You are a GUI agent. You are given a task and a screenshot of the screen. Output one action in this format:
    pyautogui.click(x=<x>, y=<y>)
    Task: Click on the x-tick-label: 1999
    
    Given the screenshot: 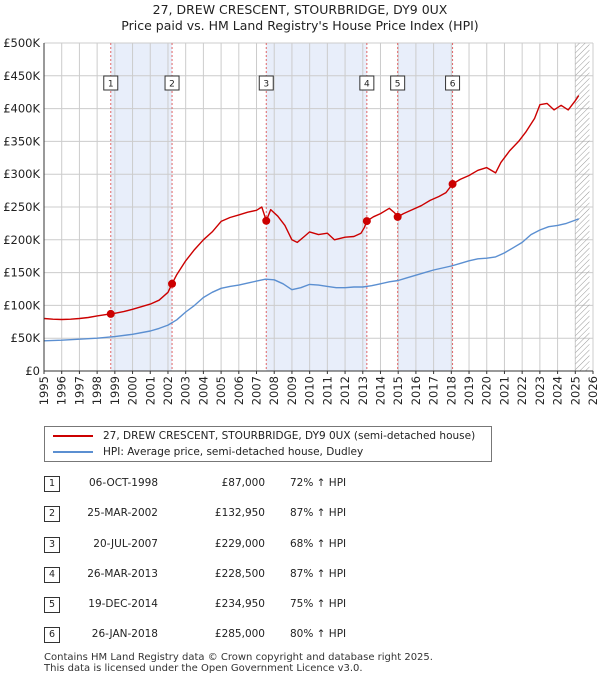 What is the action you would take?
    pyautogui.click(x=115, y=390)
    